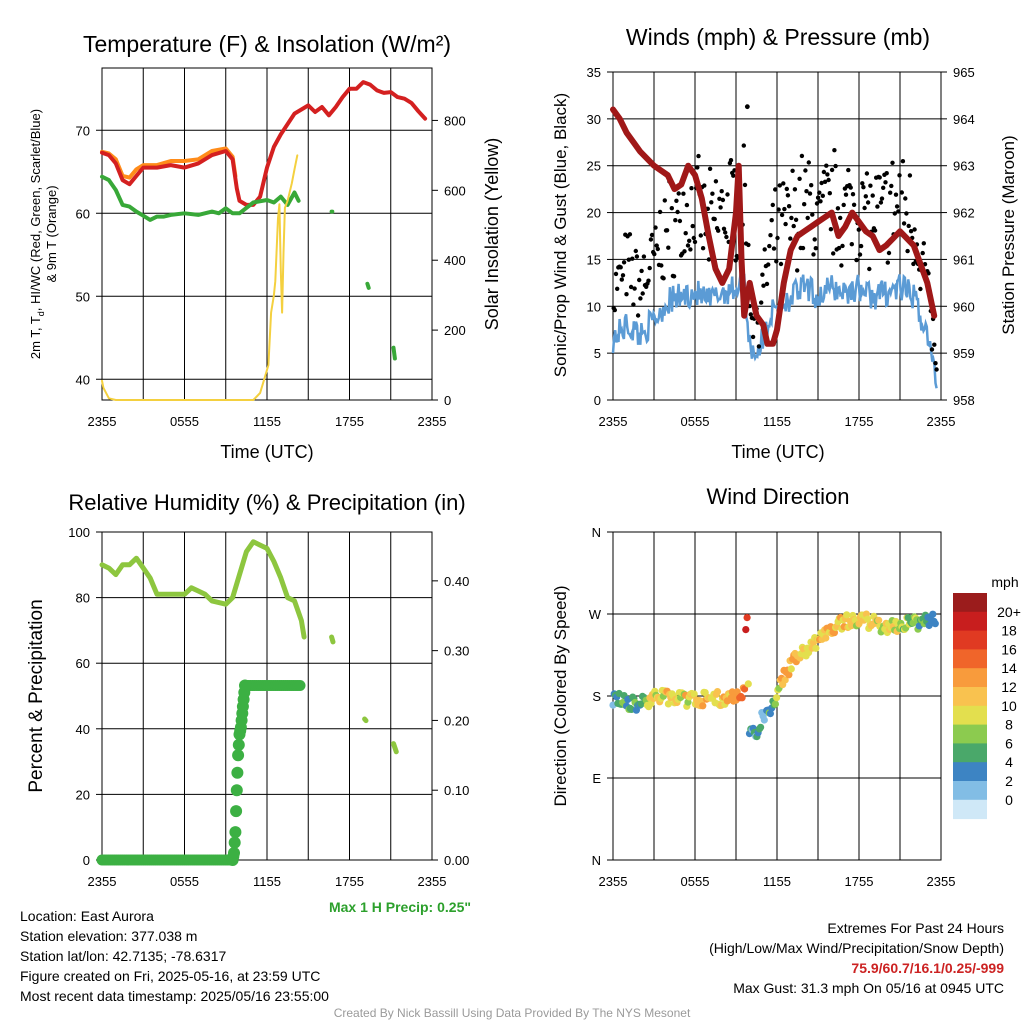 The height and width of the screenshot is (1024, 1024). I want to click on colorbar-label: 8, so click(1009, 725).